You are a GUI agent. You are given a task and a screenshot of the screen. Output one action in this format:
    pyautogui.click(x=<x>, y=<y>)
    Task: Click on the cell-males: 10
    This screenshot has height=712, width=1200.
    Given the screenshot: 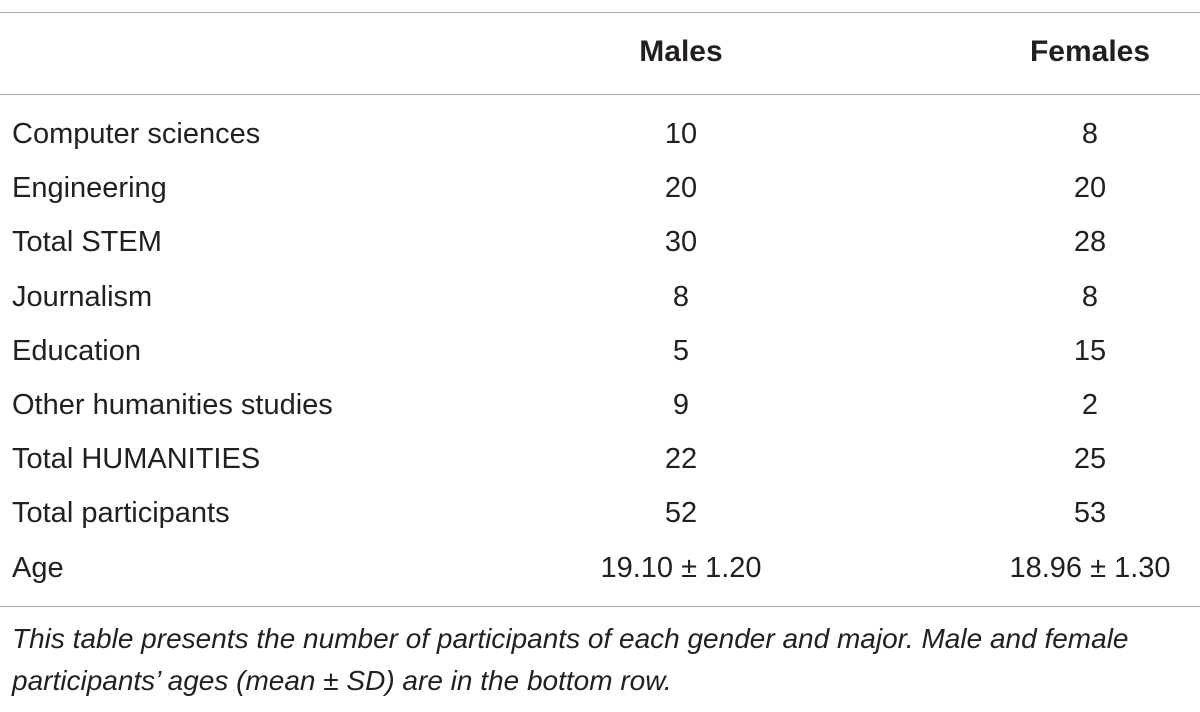 What is the action you would take?
    pyautogui.click(x=681, y=134)
    